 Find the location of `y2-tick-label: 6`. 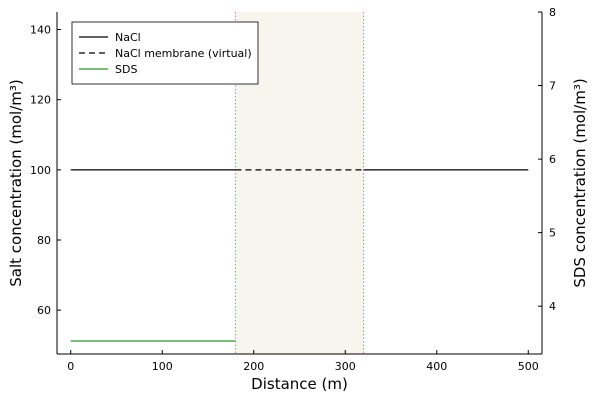

y2-tick-label: 6 is located at coordinates (552, 159).